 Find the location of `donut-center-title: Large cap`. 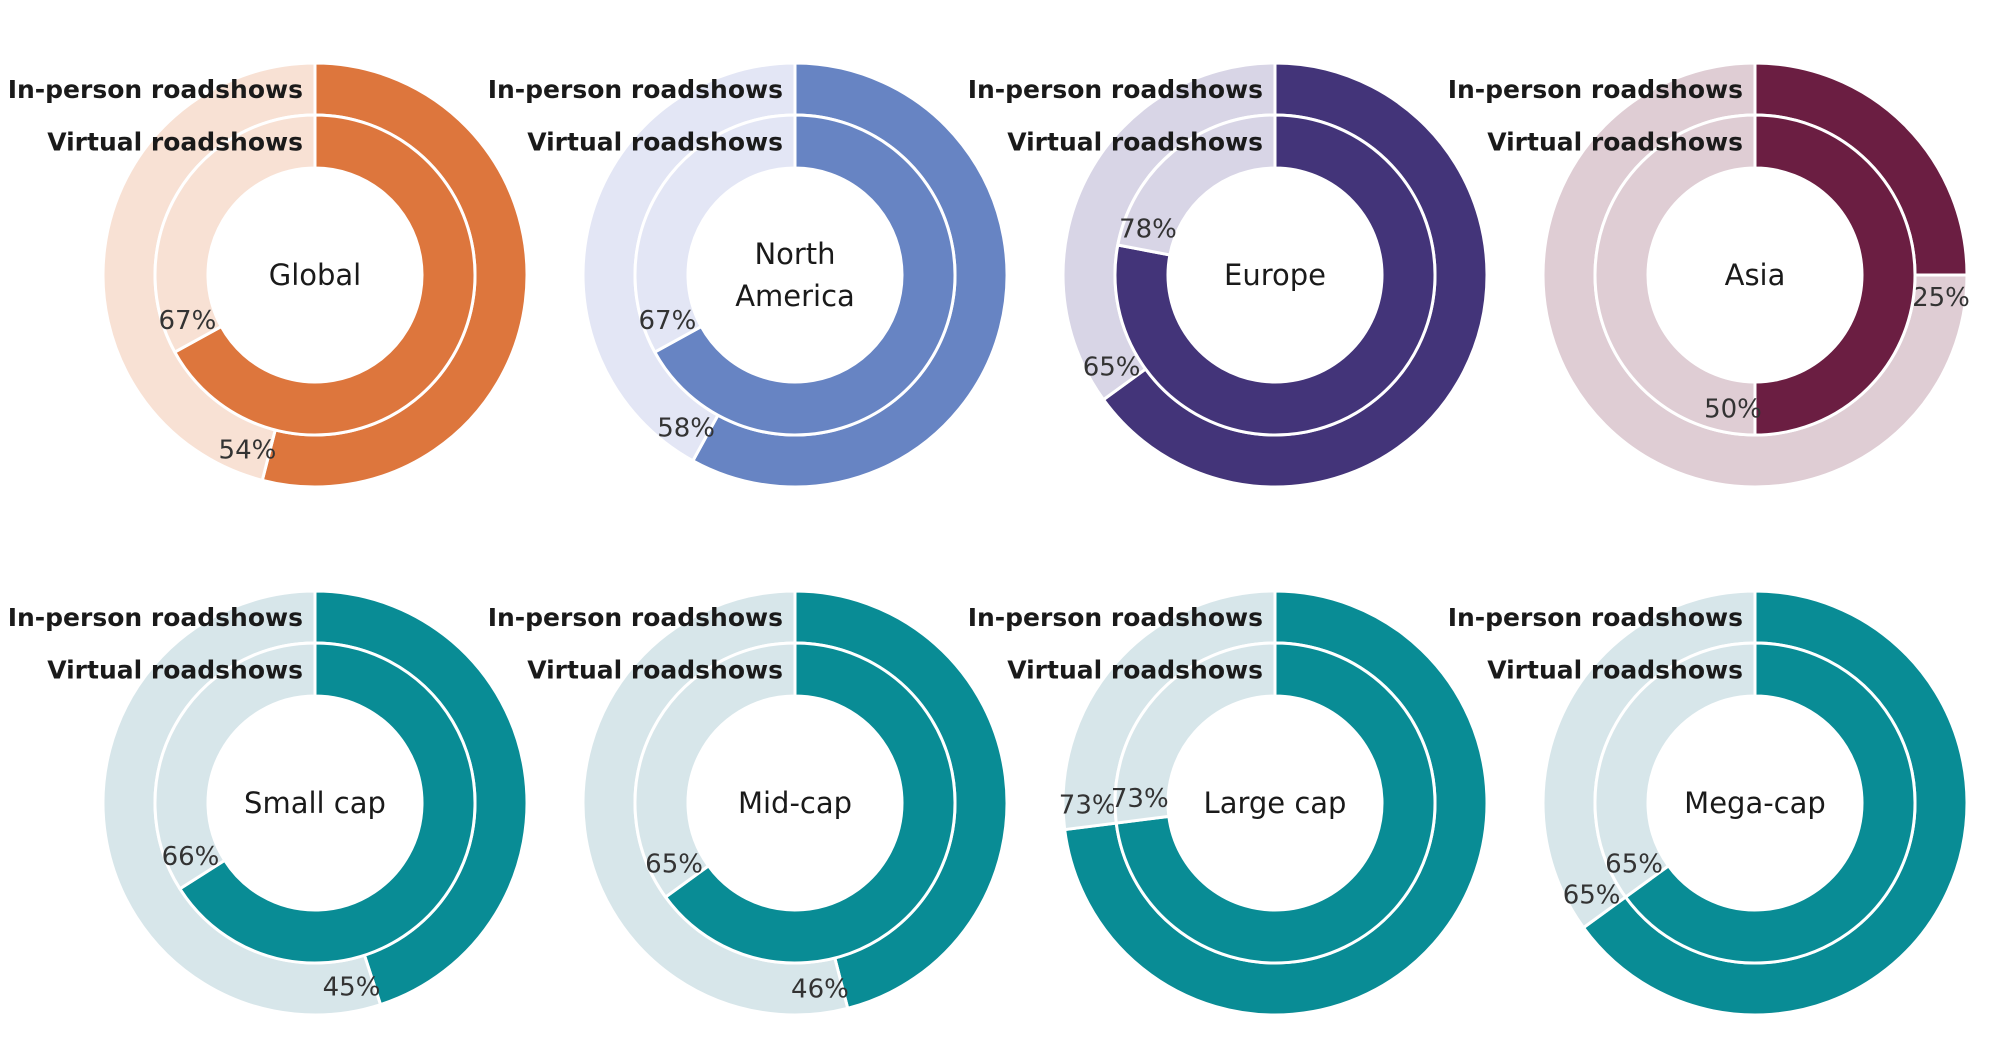

donut-center-title: Large cap is located at coordinates (1275, 803).